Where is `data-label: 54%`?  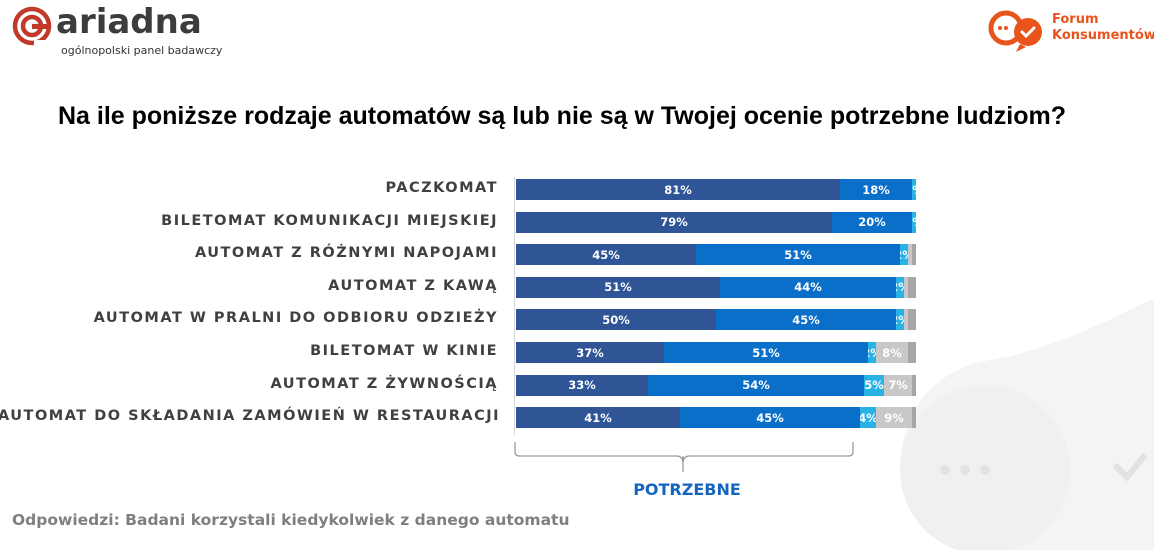
data-label: 54% is located at coordinates (756, 385).